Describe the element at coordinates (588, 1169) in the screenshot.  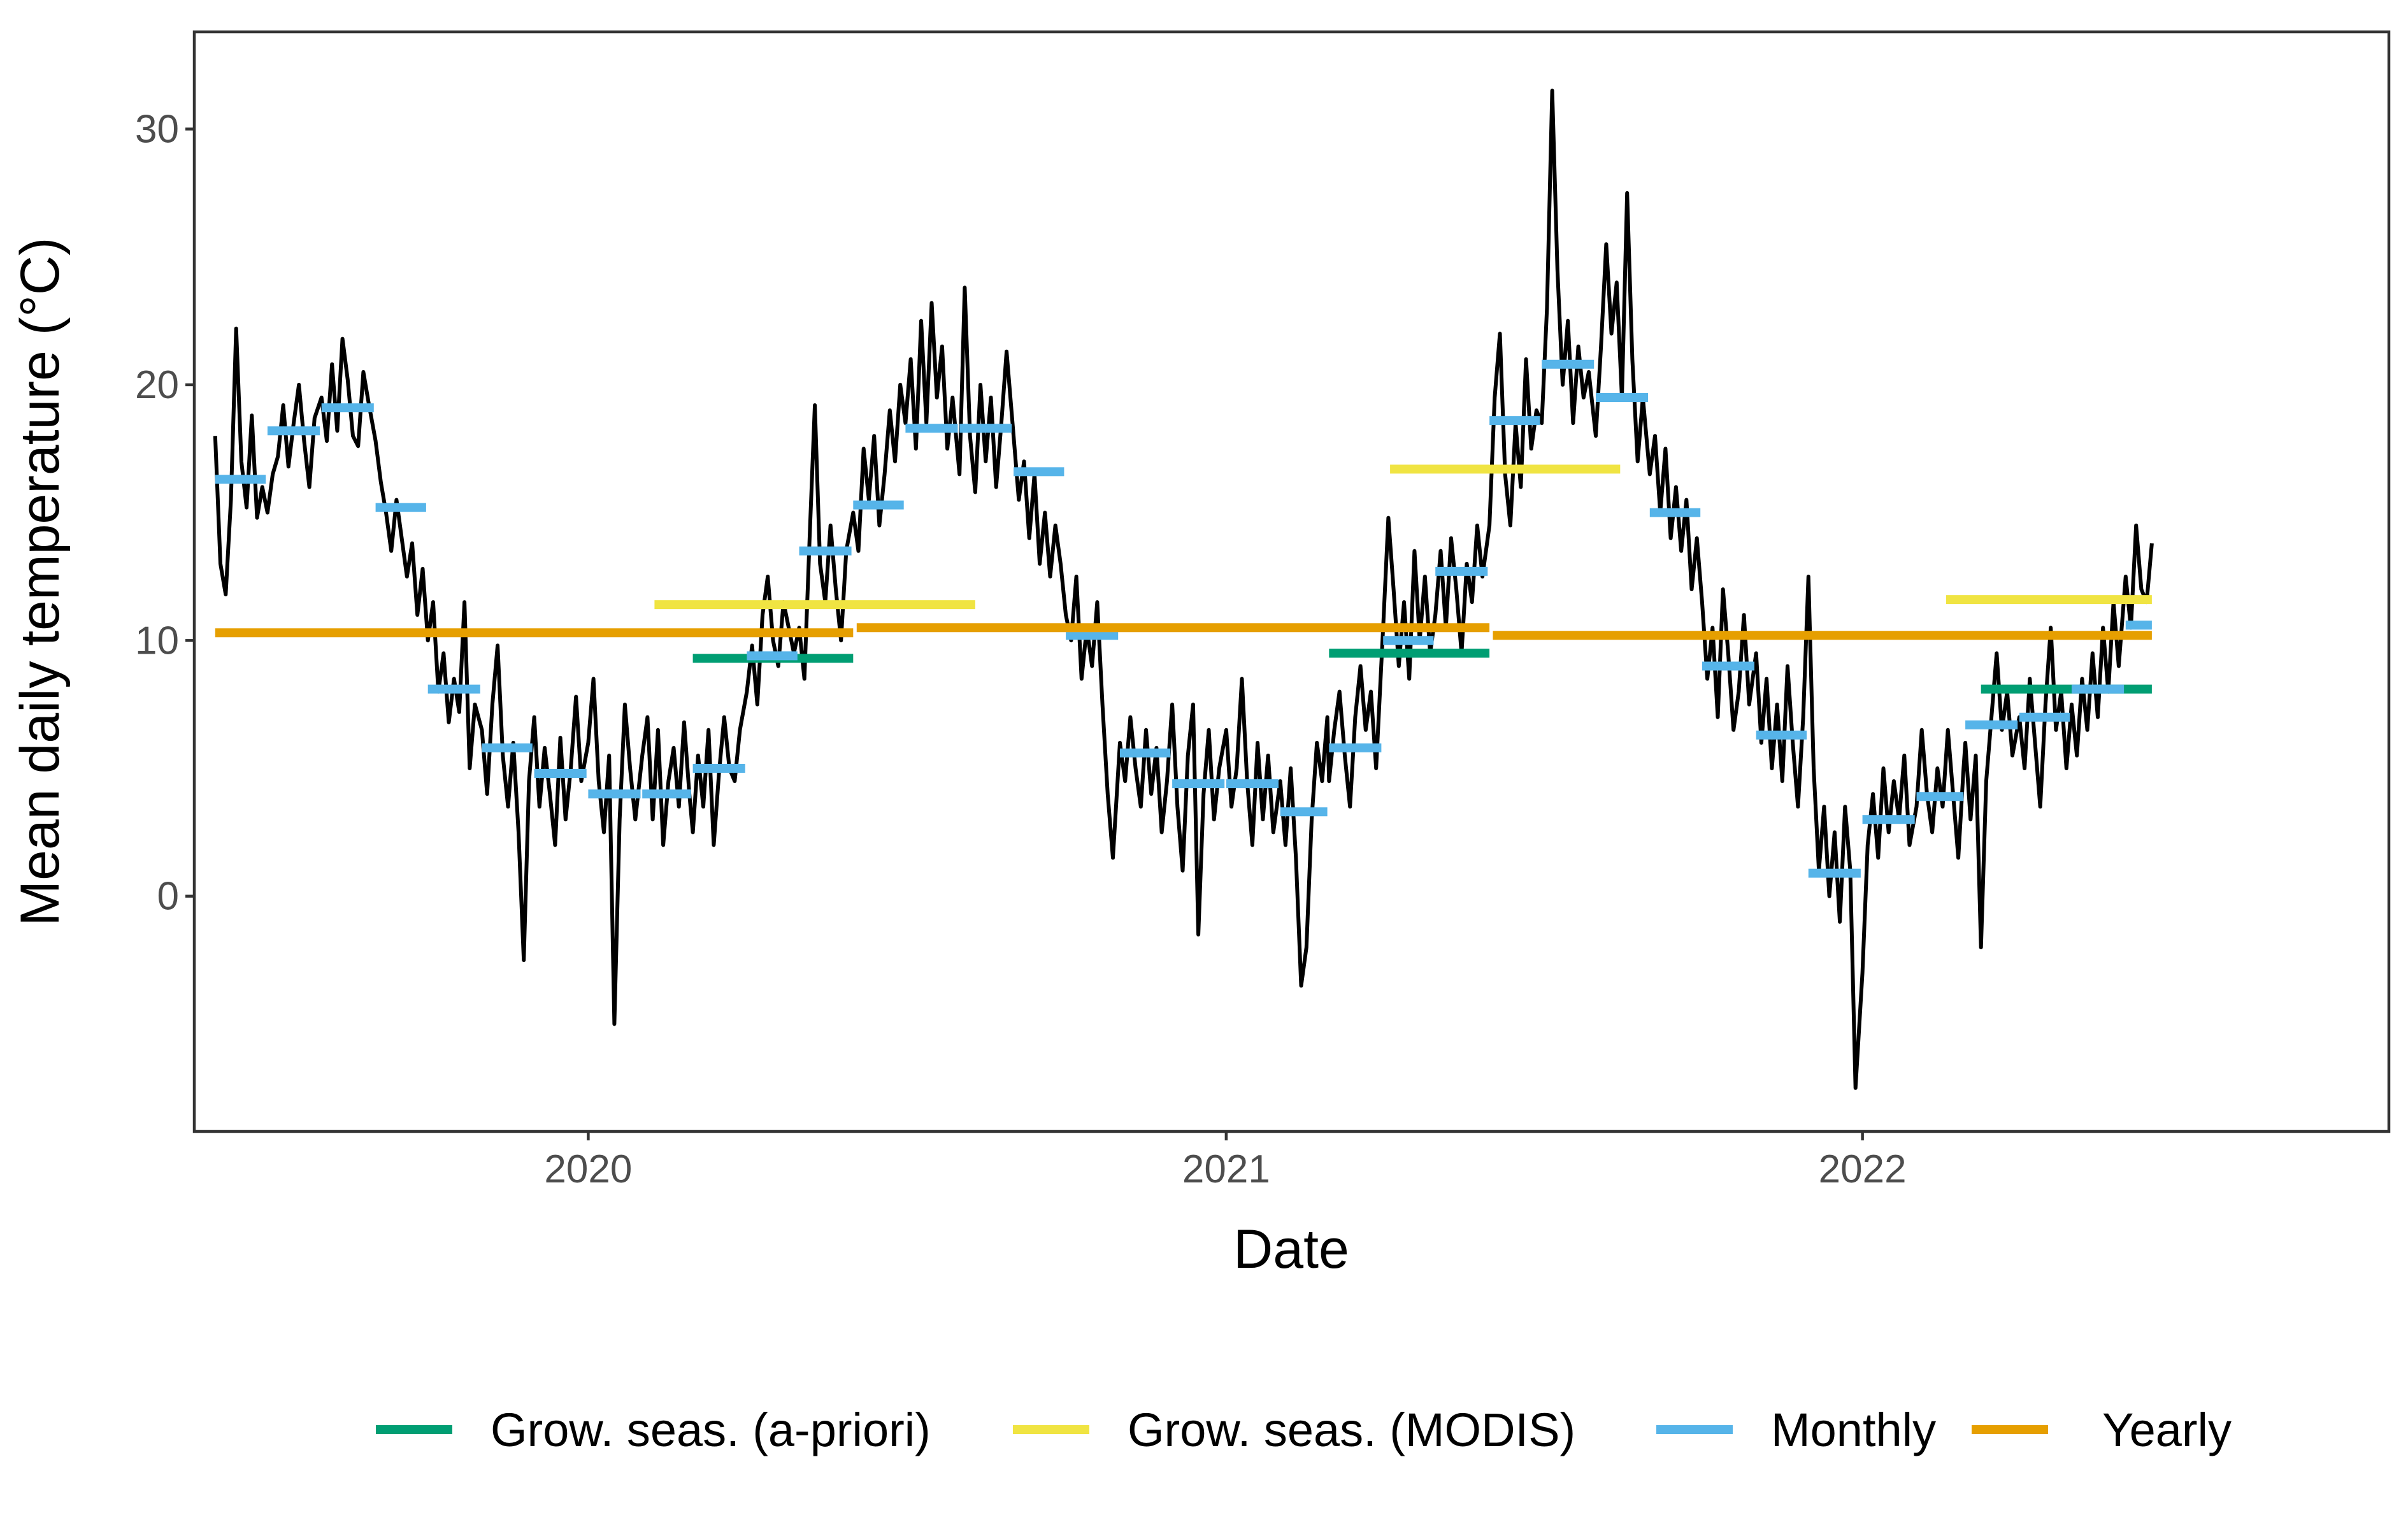
I see `x-tick-label: 2020` at that location.